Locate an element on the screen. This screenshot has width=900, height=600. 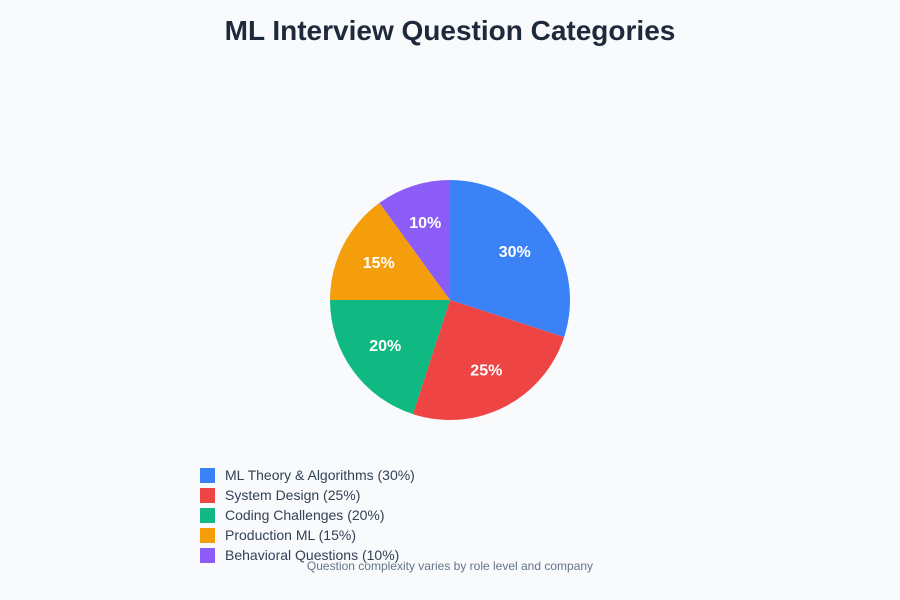
legend-item: Production ML (15%) is located at coordinates (278, 535).